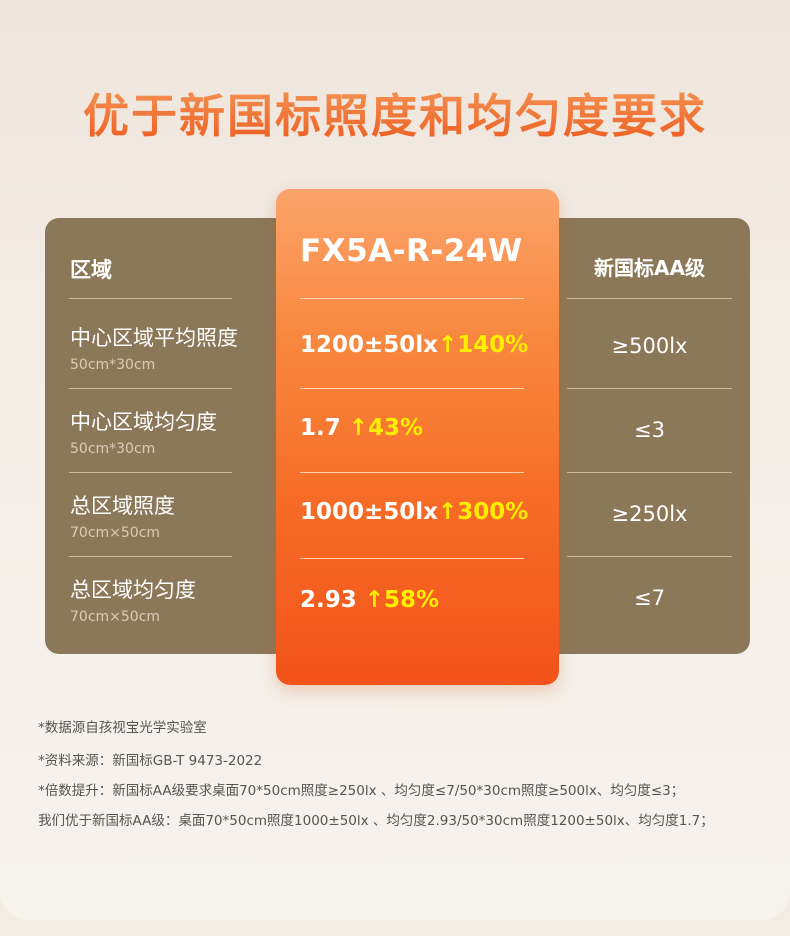 The height and width of the screenshot is (936, 790). What do you see at coordinates (649, 598) in the screenshot?
I see `standard-value: ≤7` at bounding box center [649, 598].